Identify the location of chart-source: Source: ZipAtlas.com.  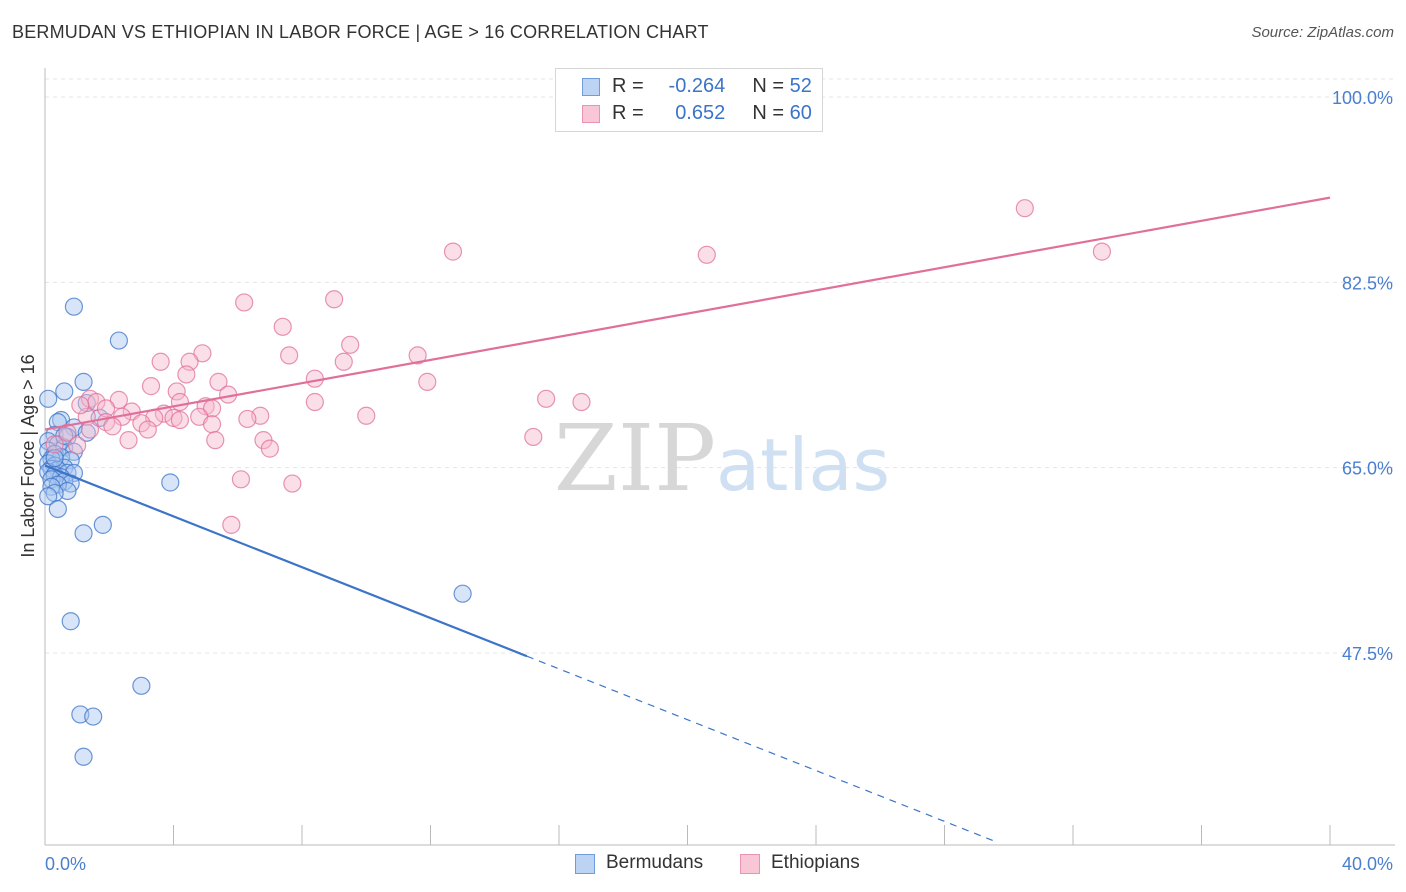
(1322, 32).